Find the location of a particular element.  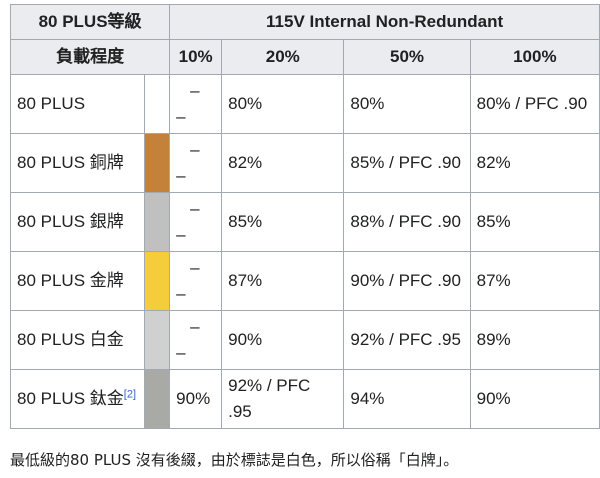

load-100-cell: 87% is located at coordinates (534, 281).